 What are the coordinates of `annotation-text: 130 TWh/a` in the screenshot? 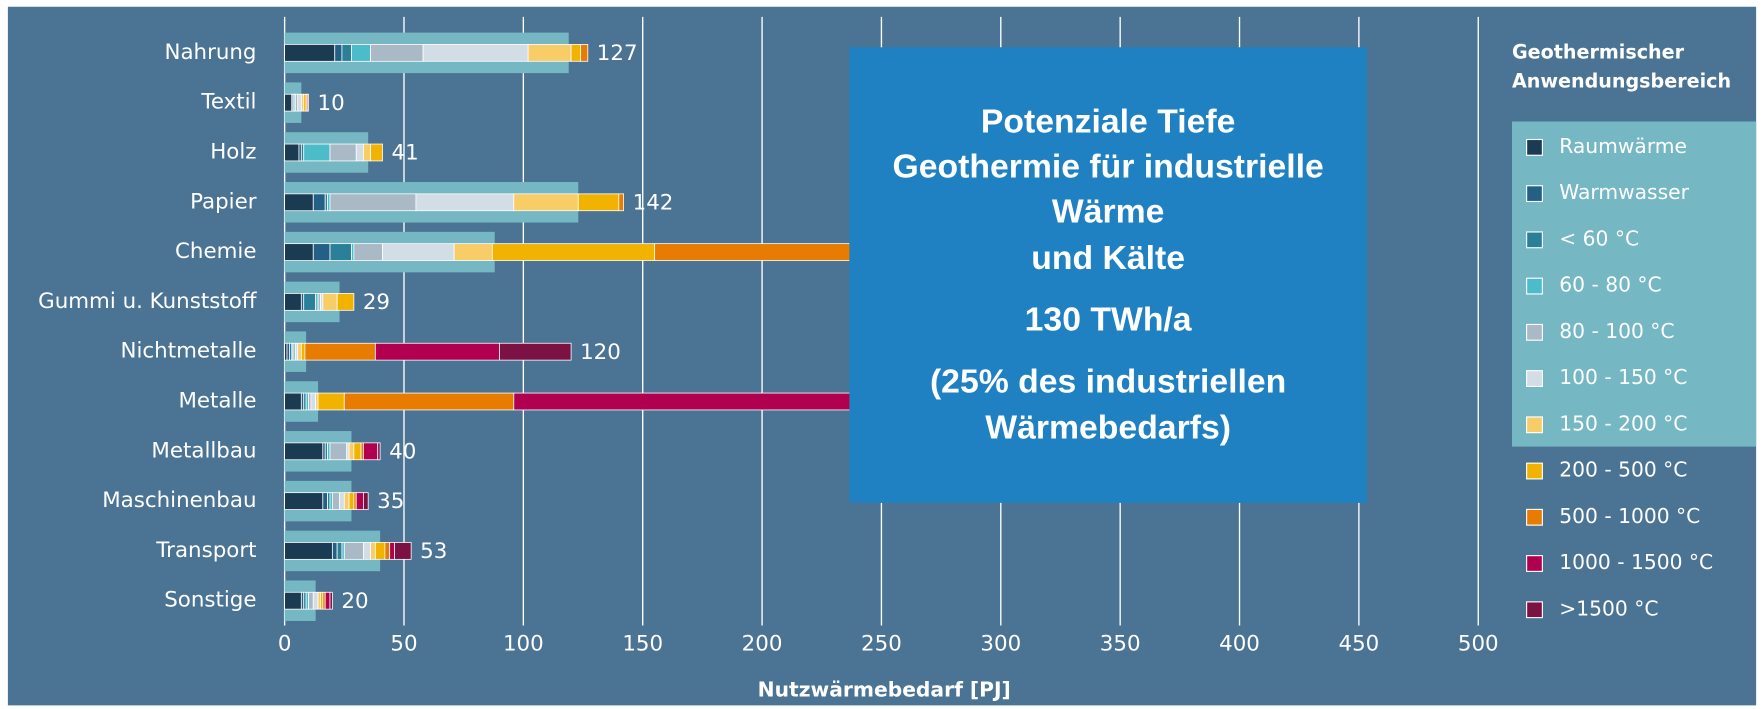 It's located at (1108, 320).